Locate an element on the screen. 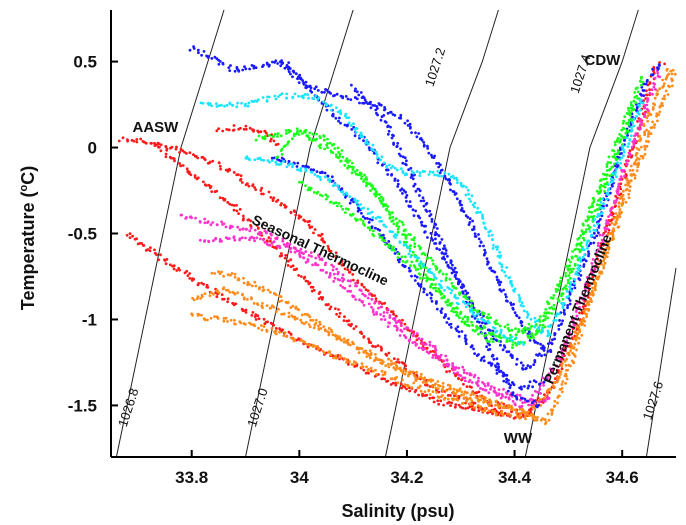 This screenshot has width=686, height=525. x-tick-label: 34.2 is located at coordinates (406, 477).